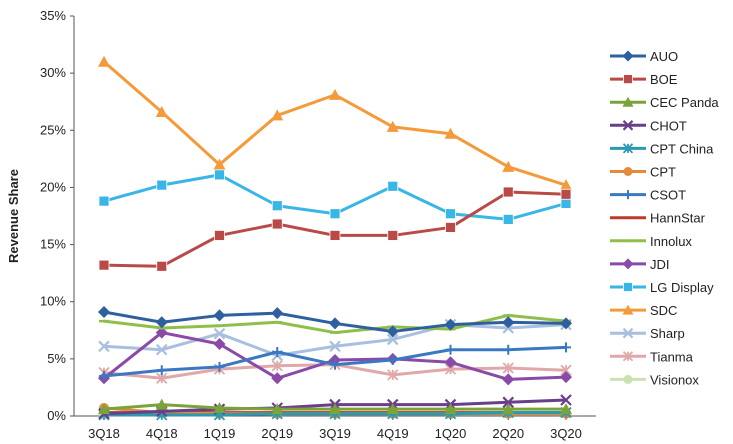  Describe the element at coordinates (53, 129) in the screenshot. I see `y-tick-label: 25%` at that location.